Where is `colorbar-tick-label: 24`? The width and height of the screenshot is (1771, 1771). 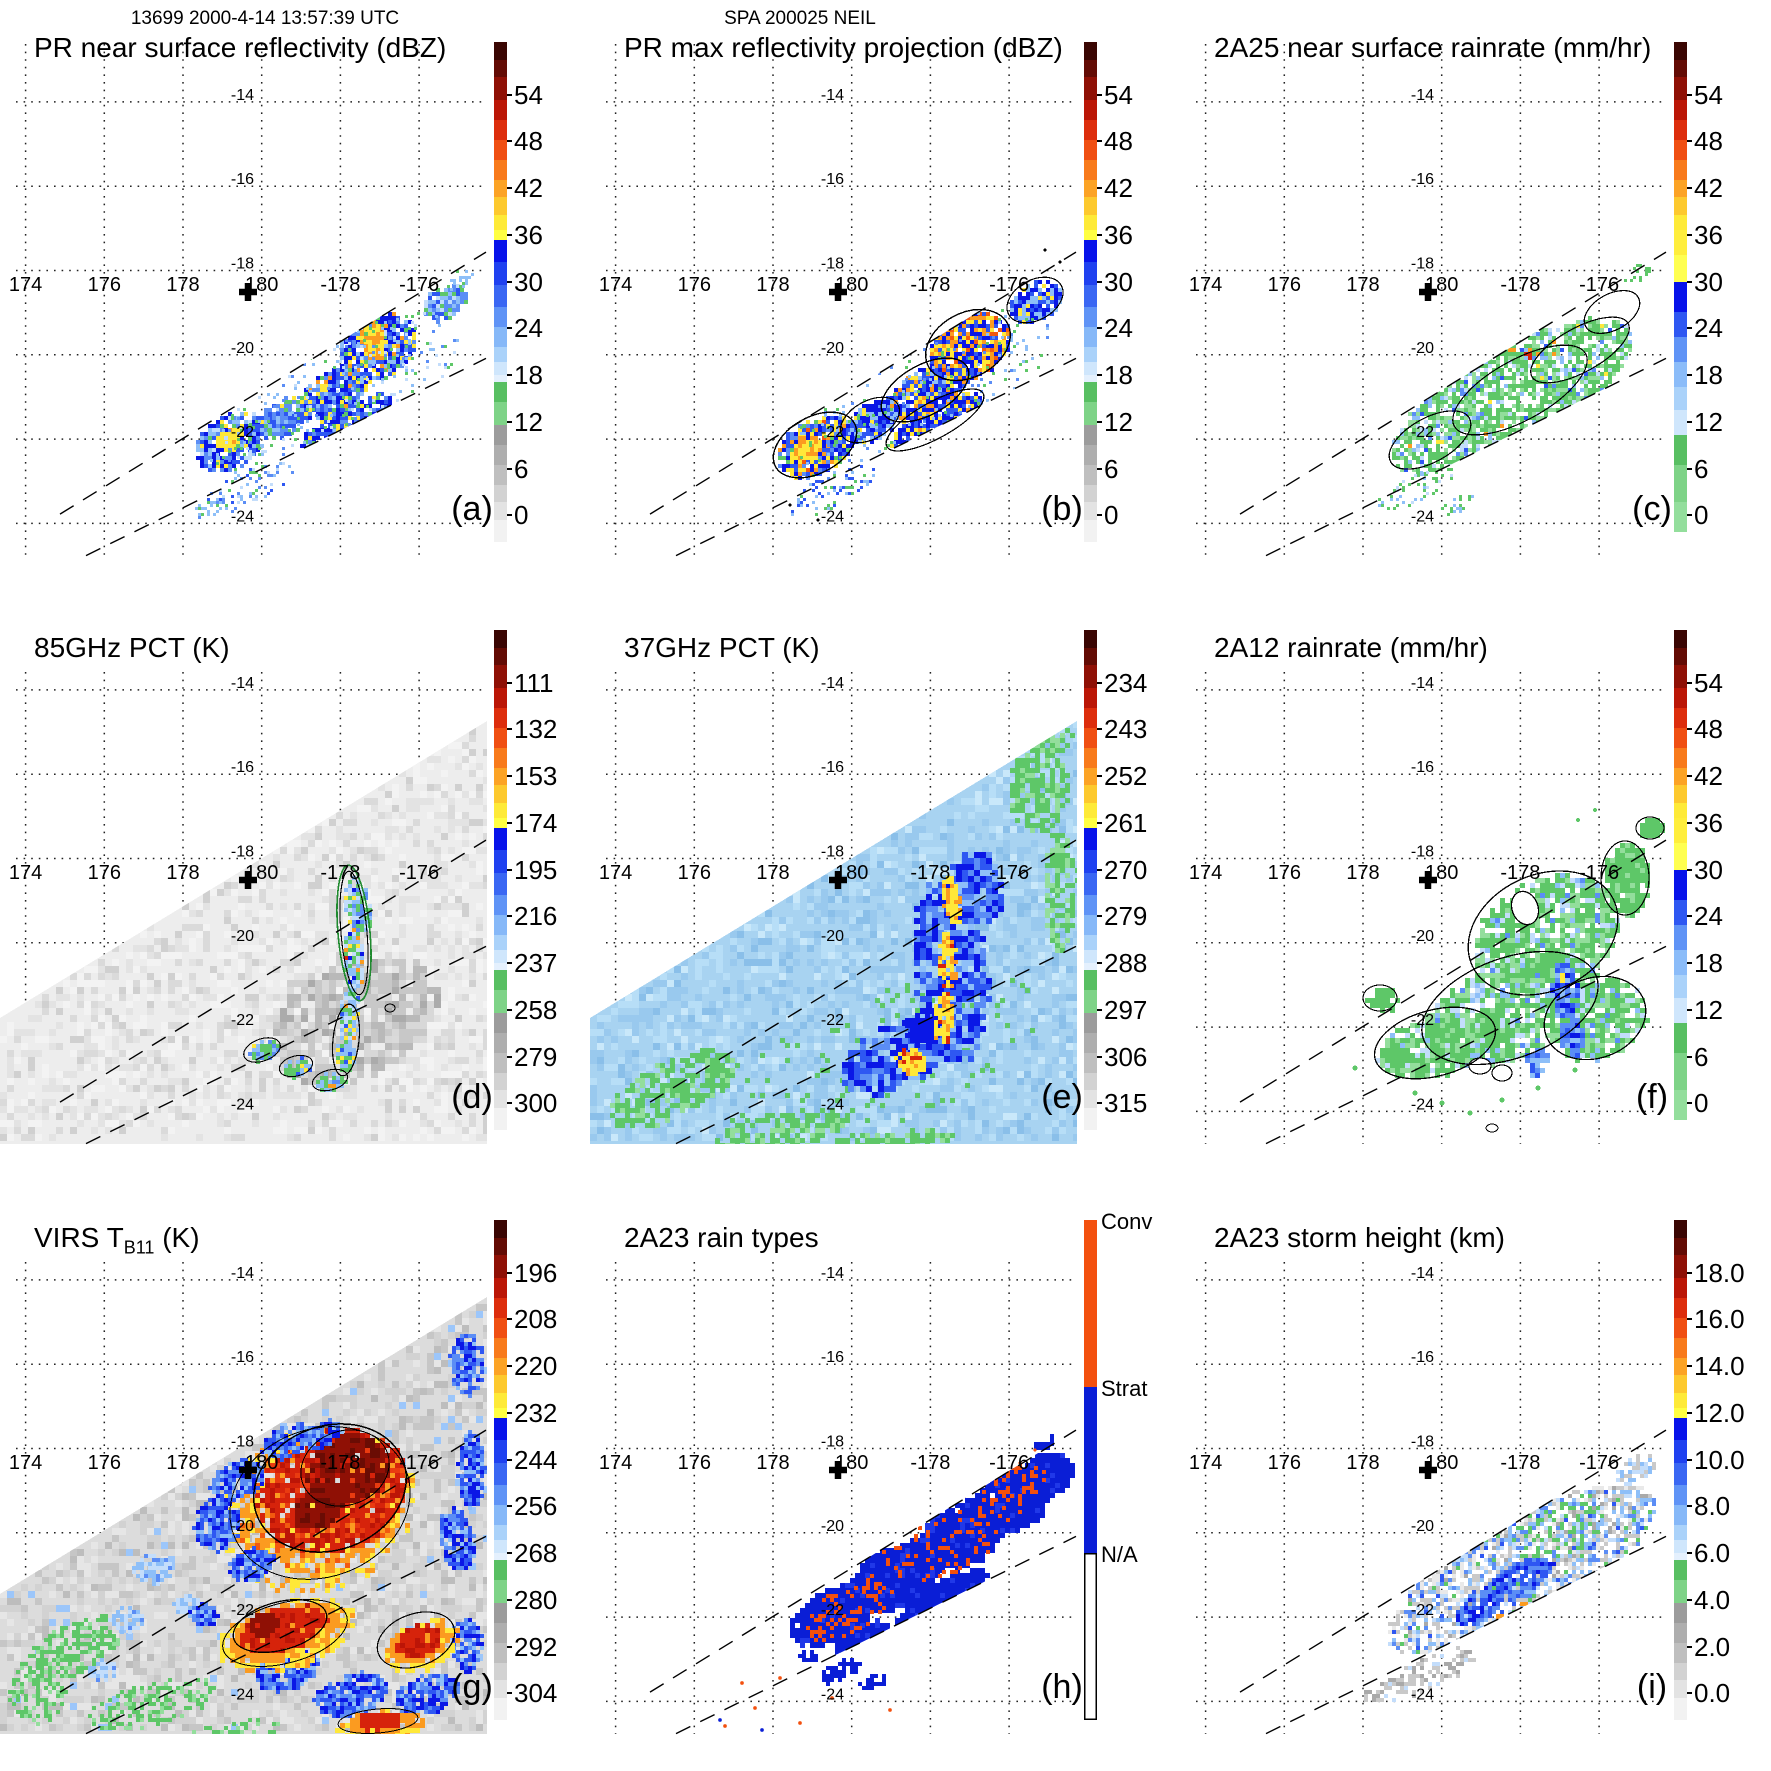
colorbar-tick-label: 24 is located at coordinates (1118, 328).